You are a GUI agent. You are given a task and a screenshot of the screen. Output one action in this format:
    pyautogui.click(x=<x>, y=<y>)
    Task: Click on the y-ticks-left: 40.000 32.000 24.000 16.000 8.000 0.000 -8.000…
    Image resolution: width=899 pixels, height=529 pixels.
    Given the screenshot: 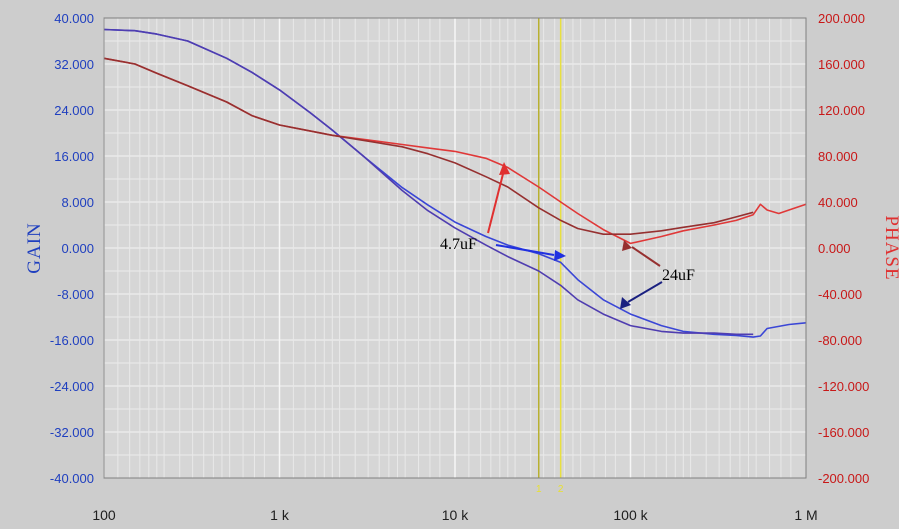 What is the action you would take?
    pyautogui.click(x=72, y=248)
    